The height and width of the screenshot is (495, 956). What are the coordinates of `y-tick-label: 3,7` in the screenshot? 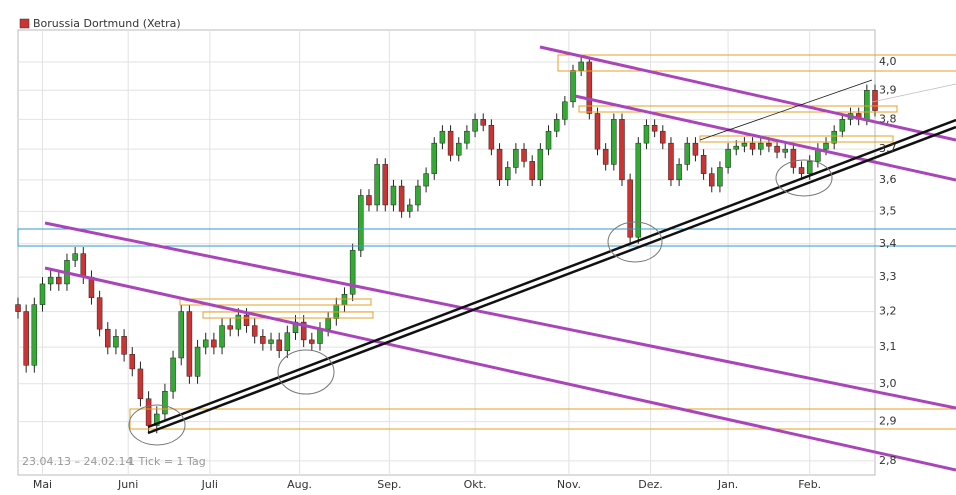 It's located at (888, 148).